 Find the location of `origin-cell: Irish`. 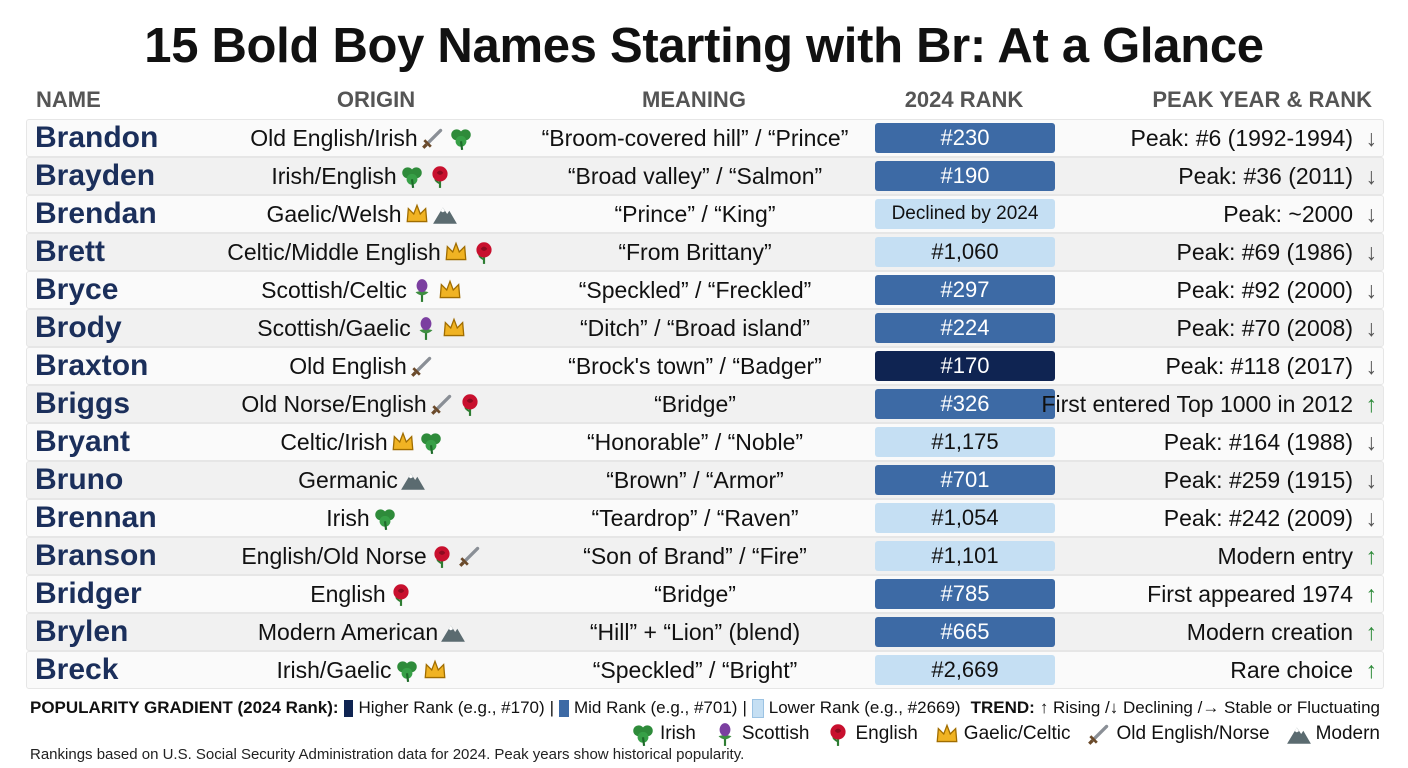

origin-cell: Irish is located at coordinates (362, 518).